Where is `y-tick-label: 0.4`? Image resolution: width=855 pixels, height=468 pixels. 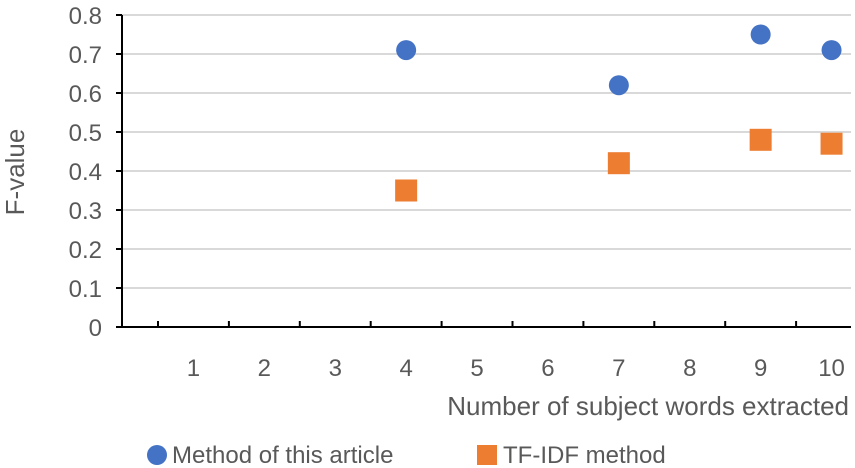
y-tick-label: 0.4 is located at coordinates (85, 172).